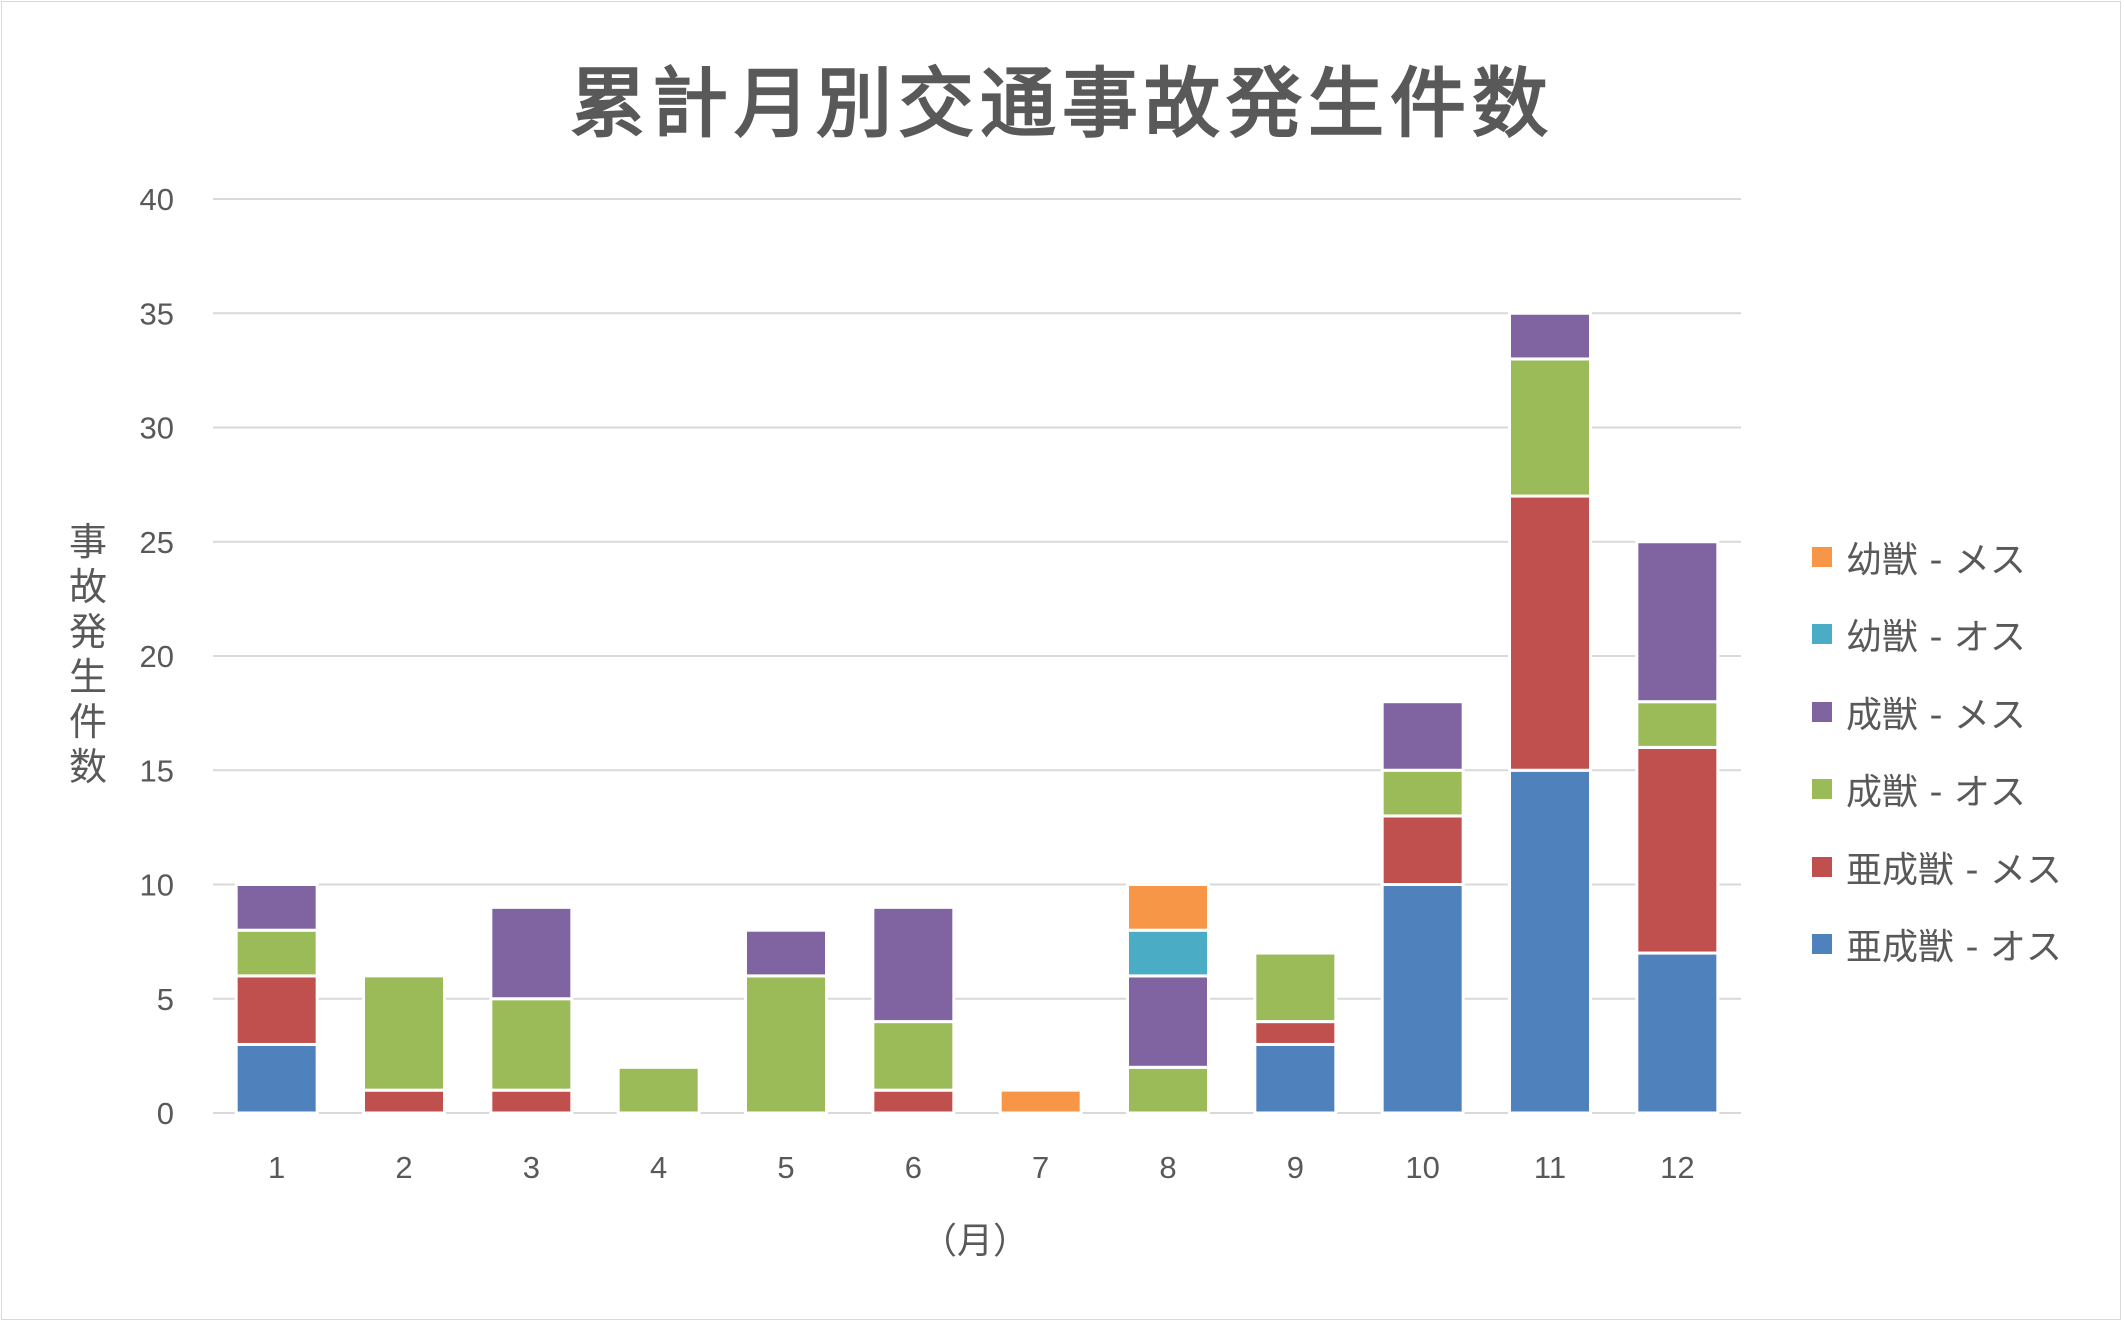 The height and width of the screenshot is (1323, 2124). Describe the element at coordinates (974, 1241) in the screenshot. I see `x-axis-label: （月）` at that location.